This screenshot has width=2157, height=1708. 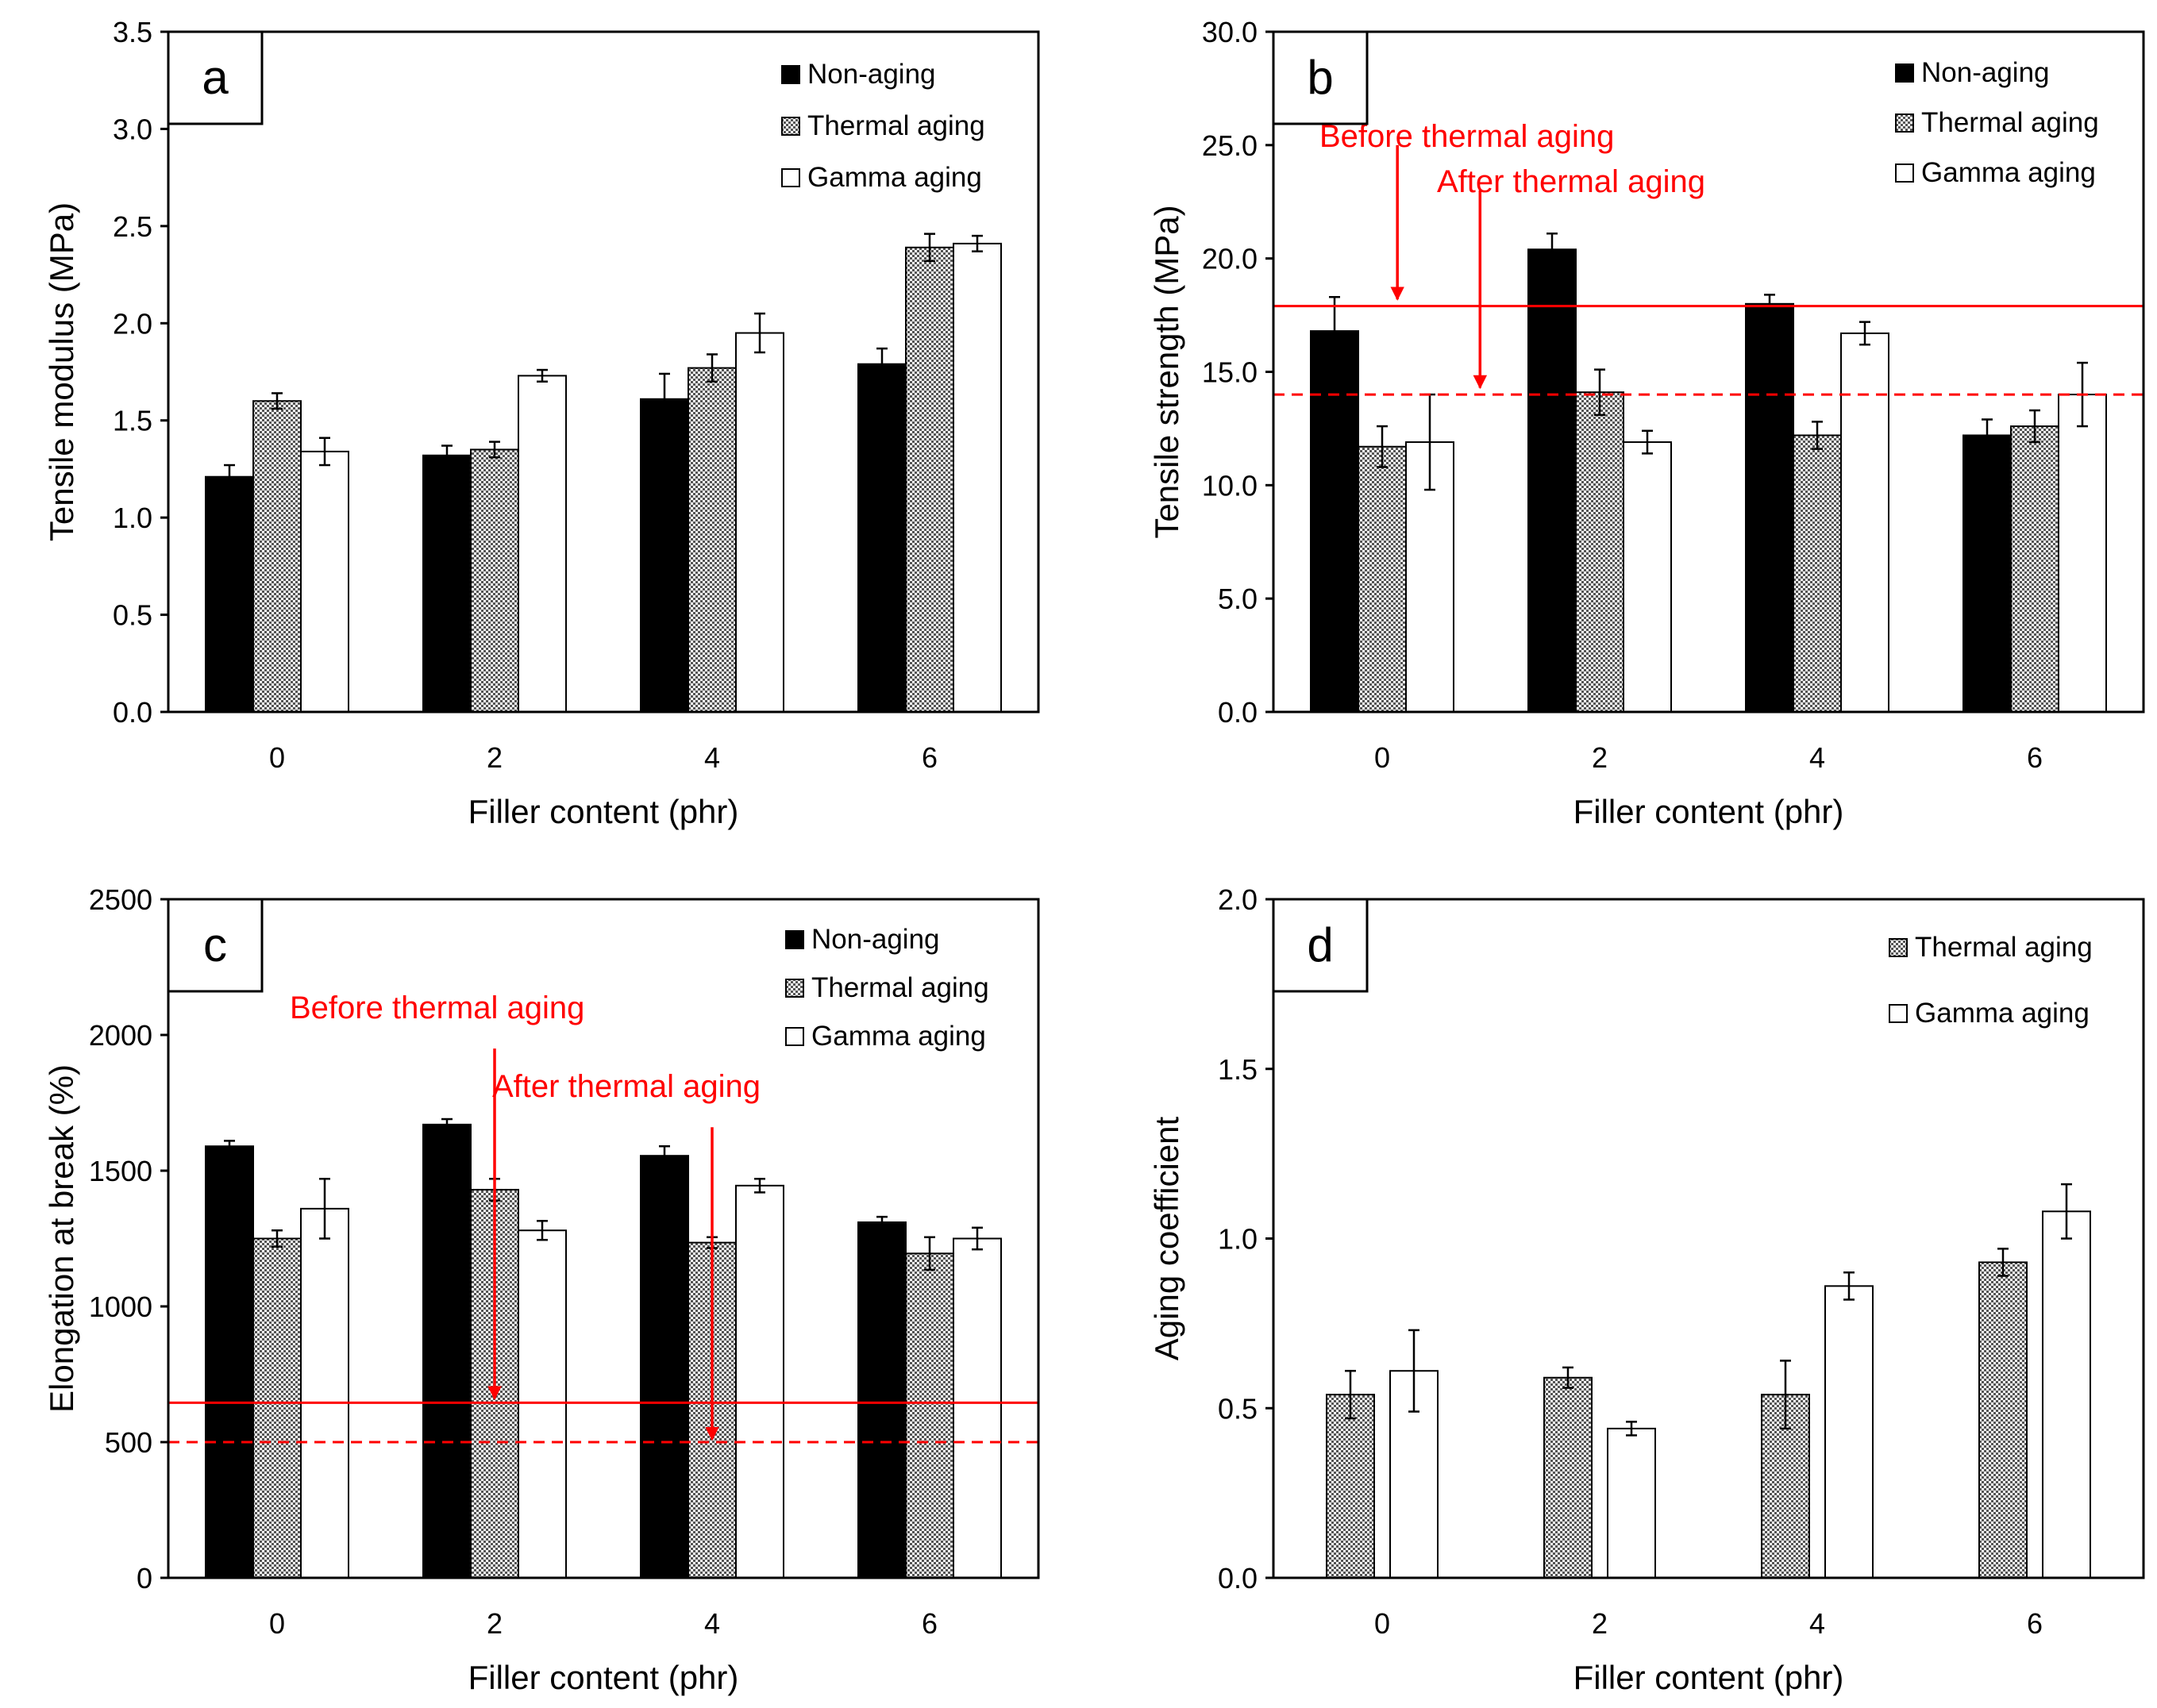 What do you see at coordinates (61, 1238) in the screenshot?
I see `y-axis-label: Elongation at break (%)` at bounding box center [61, 1238].